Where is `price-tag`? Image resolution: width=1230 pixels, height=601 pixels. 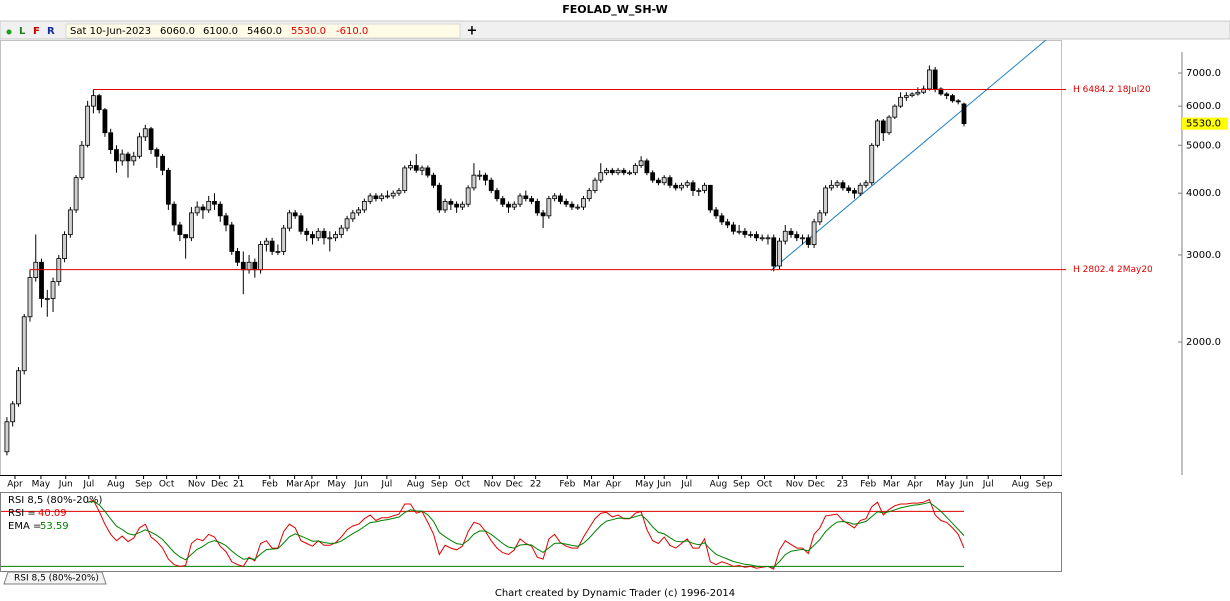 price-tag is located at coordinates (1205, 123).